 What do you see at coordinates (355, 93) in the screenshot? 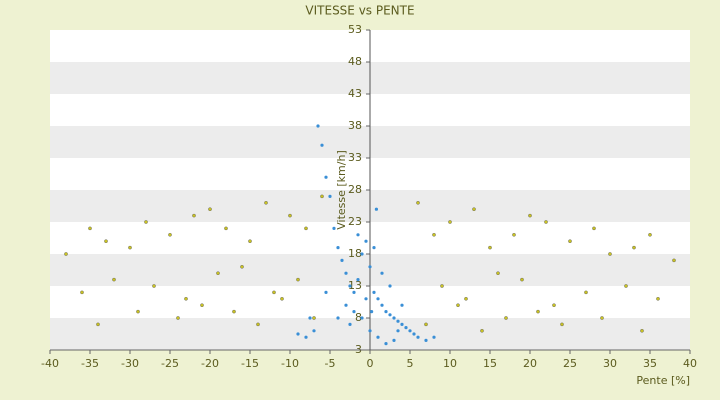
I see `y-tick-label: 43` at bounding box center [355, 93].